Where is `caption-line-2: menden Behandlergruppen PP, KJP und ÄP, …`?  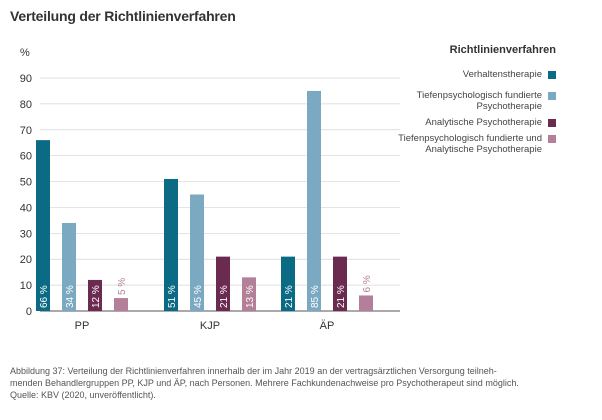 caption-line-2: menden Behandlergruppen PP, KJP und ÄP, … is located at coordinates (264, 383).